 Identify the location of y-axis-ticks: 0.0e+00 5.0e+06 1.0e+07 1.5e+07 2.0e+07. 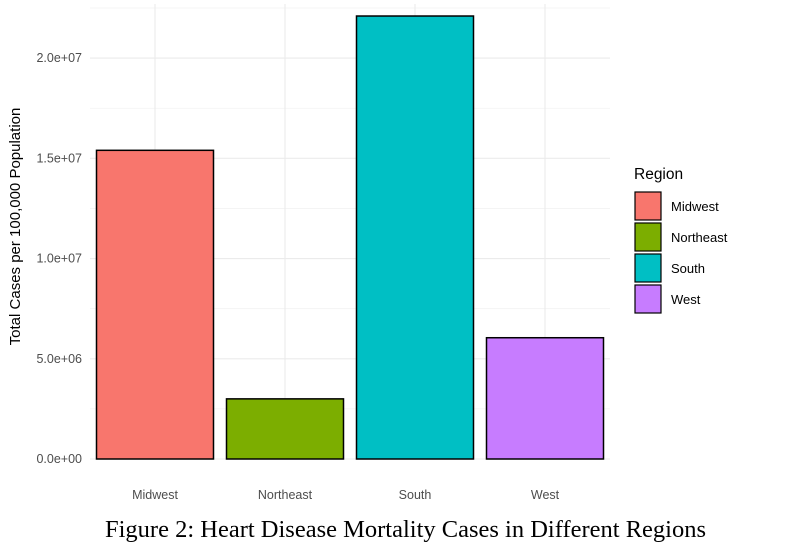
(59, 258).